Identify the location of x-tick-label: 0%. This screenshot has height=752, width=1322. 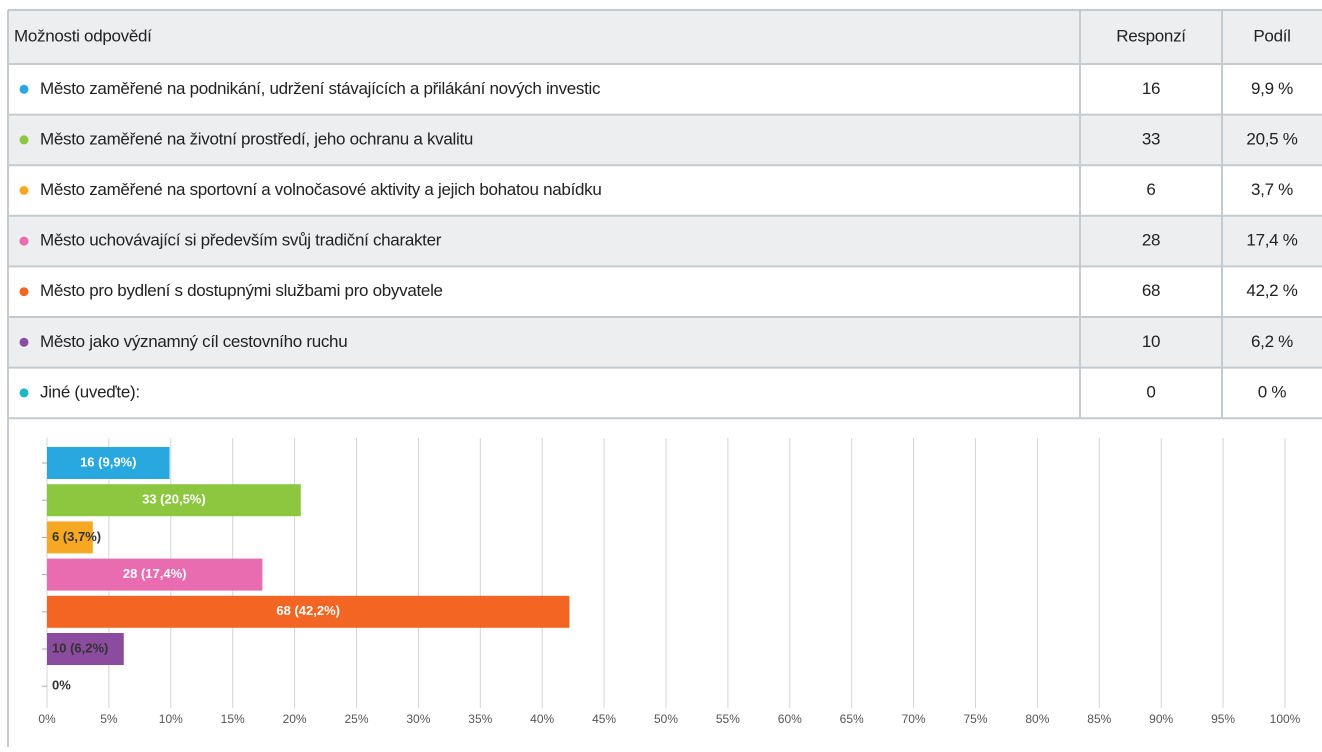
(47, 719).